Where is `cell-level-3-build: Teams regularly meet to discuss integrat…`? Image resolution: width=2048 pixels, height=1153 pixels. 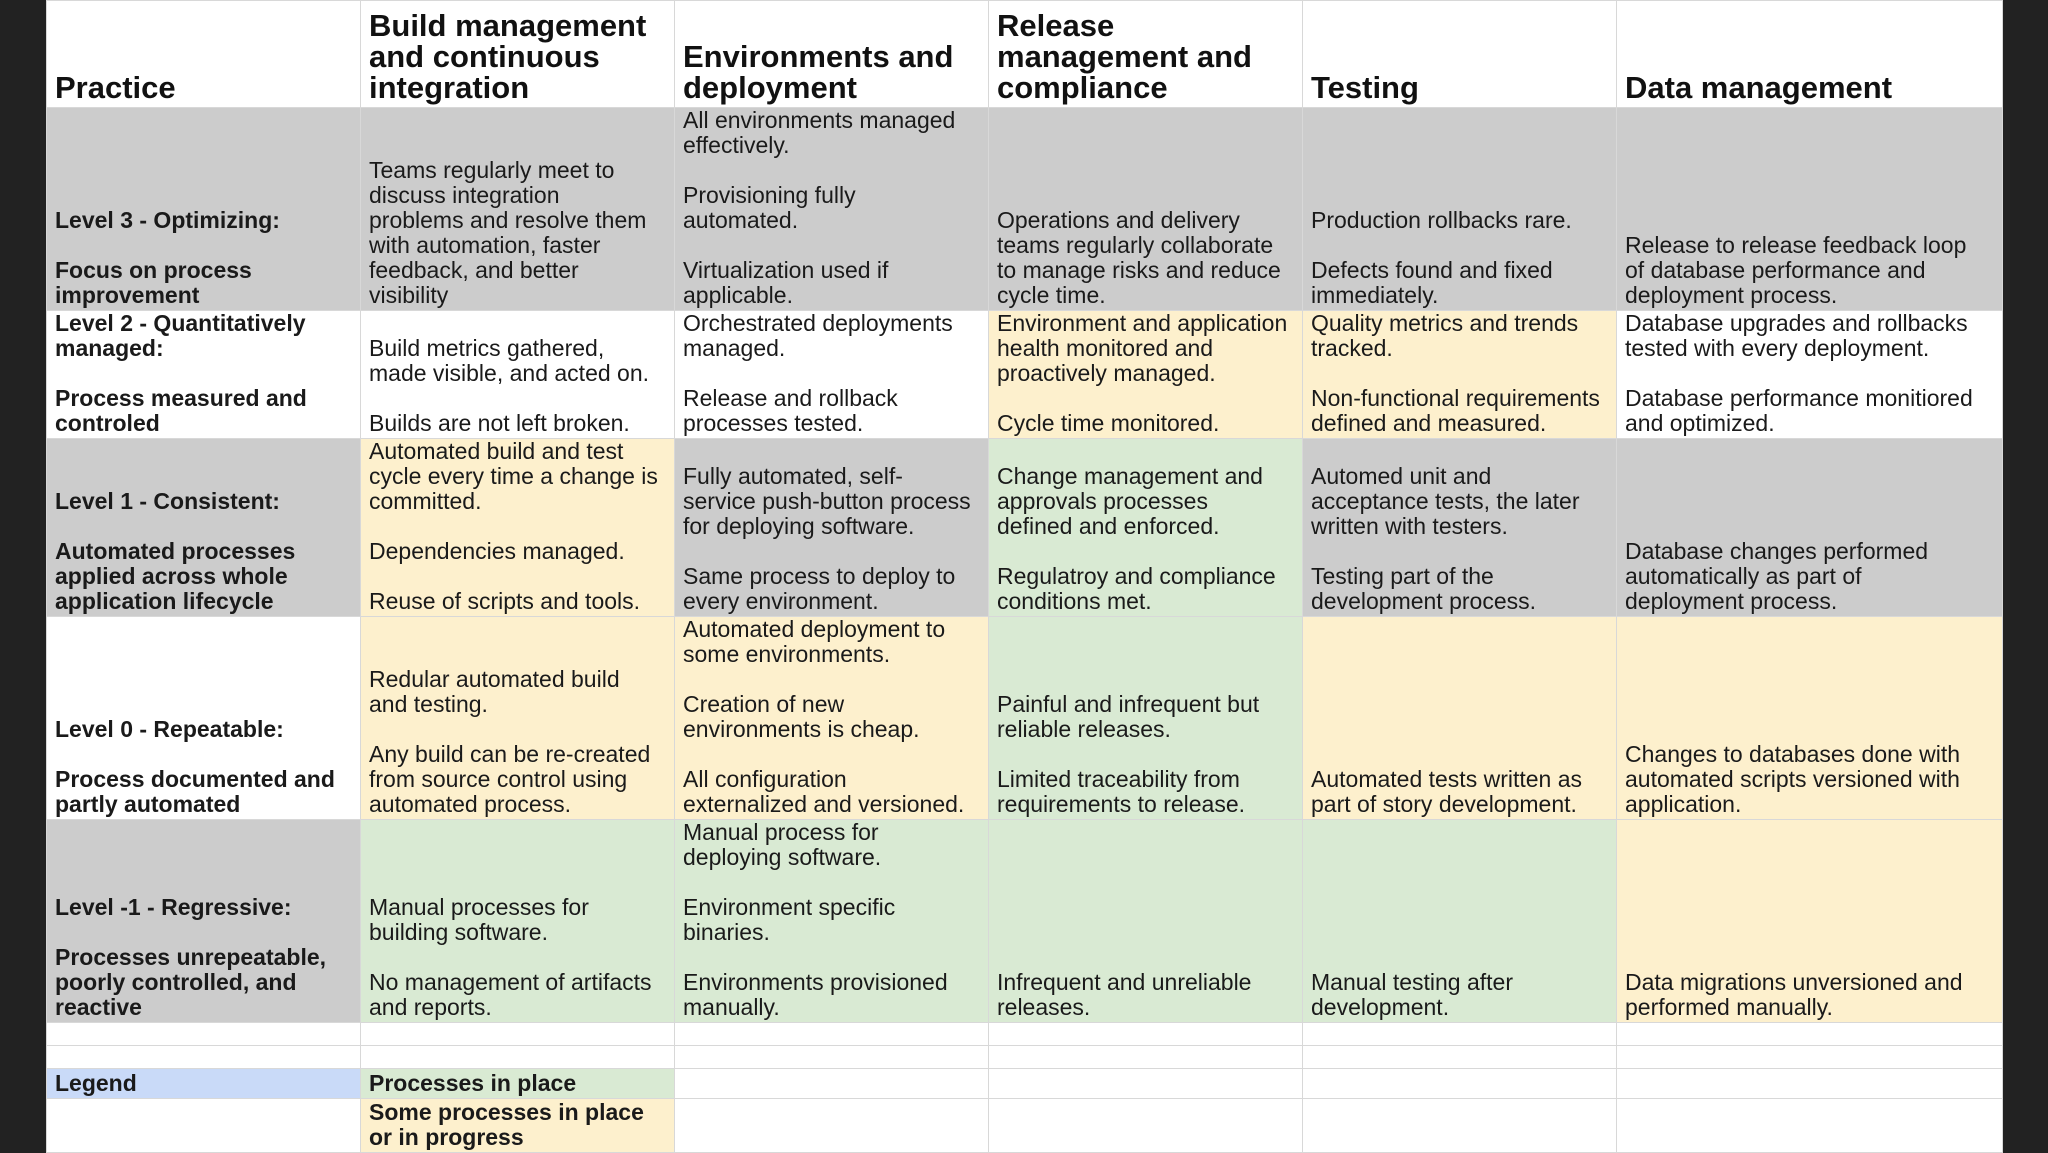
cell-level-3-build: Teams regularly meet to discuss integrat… is located at coordinates (517, 209).